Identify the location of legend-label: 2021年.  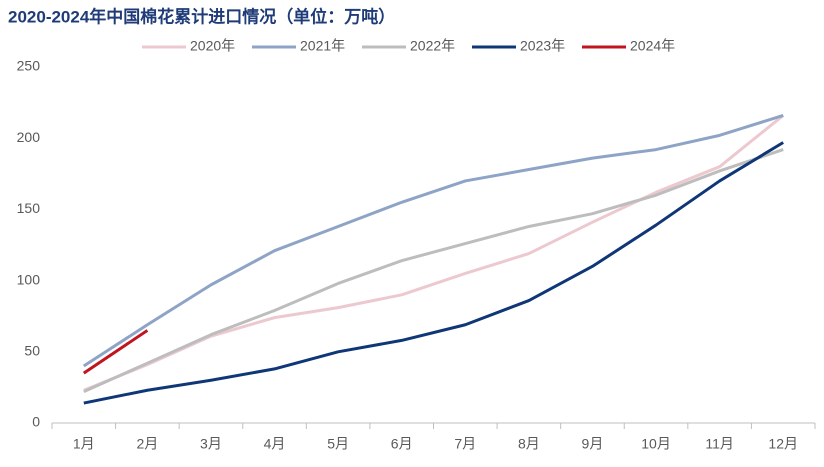
(322, 46).